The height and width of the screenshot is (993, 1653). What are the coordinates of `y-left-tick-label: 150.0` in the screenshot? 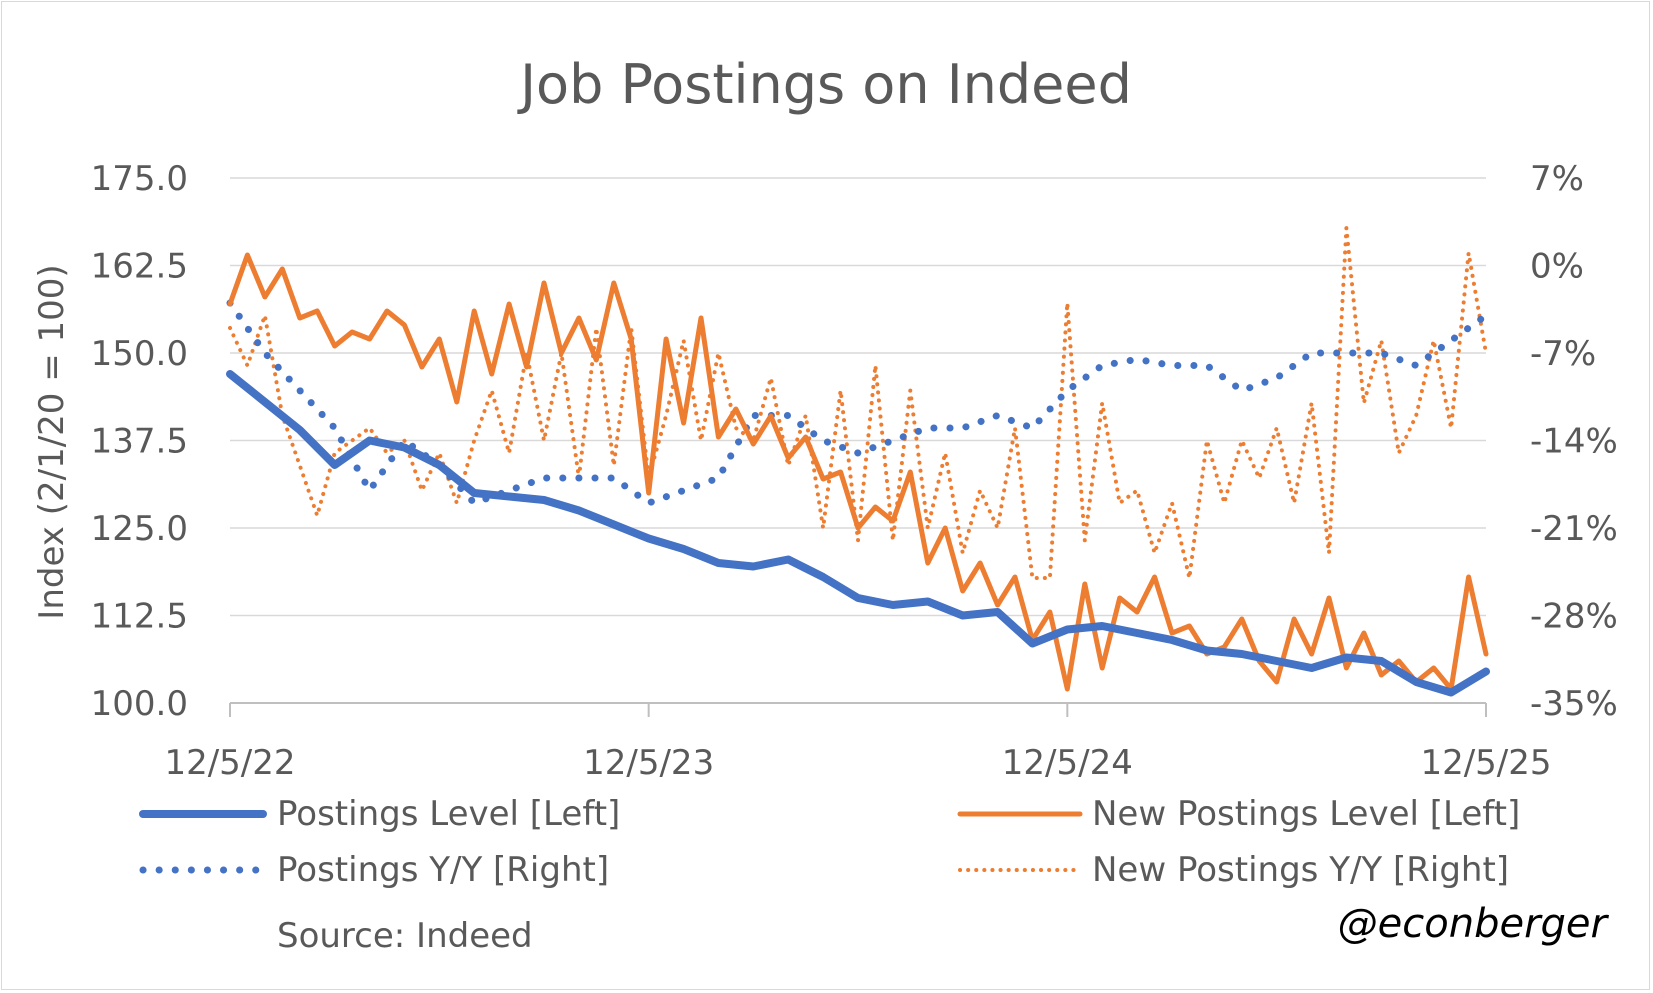 It's located at (139, 354).